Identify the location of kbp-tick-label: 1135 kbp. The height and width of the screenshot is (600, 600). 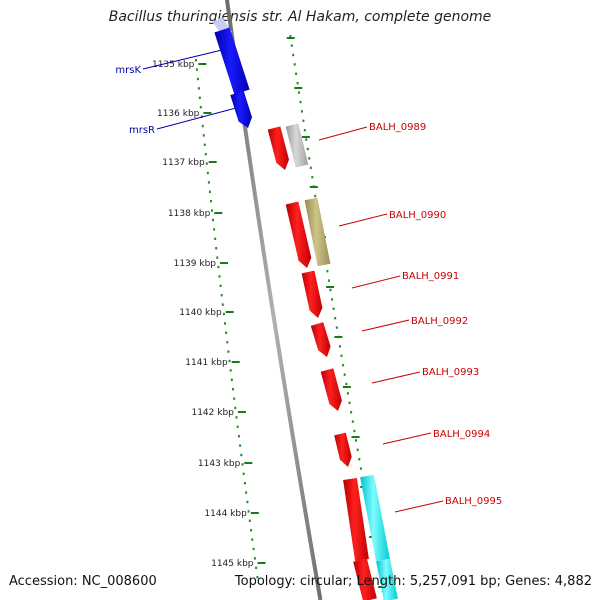
(173, 65).